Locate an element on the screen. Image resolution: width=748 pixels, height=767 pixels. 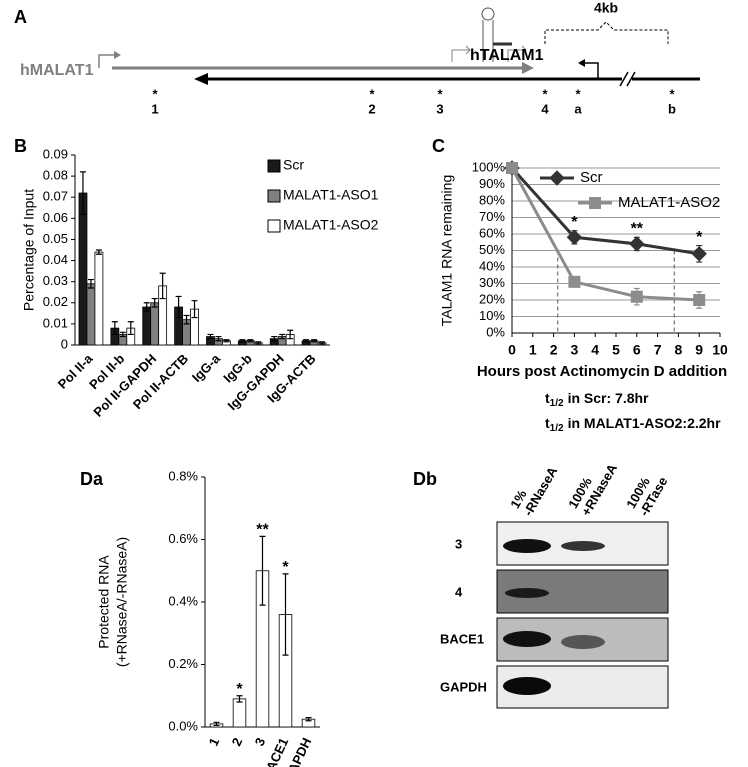
y-tick-label: 0.4% is located at coordinates (183, 600).